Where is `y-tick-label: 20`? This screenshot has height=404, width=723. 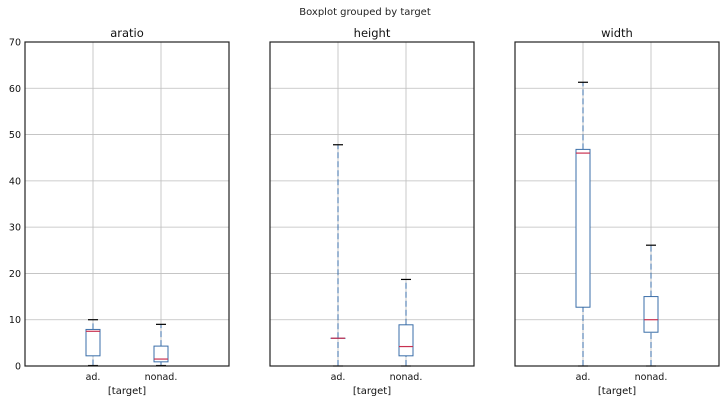 y-tick-label: 20 is located at coordinates (15, 274).